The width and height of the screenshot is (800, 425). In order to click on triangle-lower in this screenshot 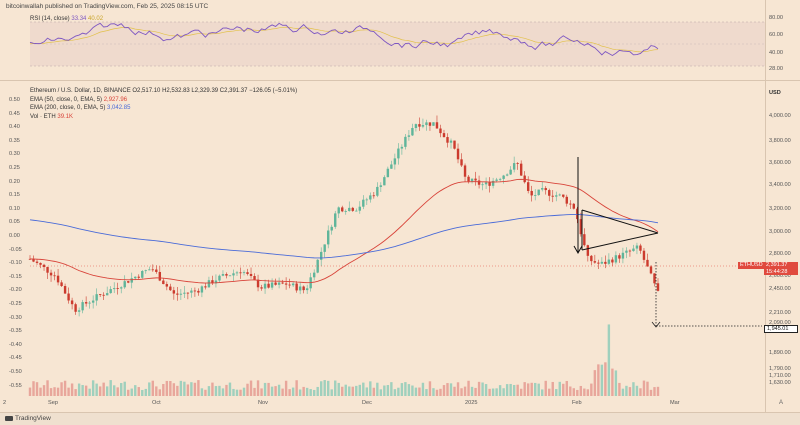, I will do `click(620, 241)`.